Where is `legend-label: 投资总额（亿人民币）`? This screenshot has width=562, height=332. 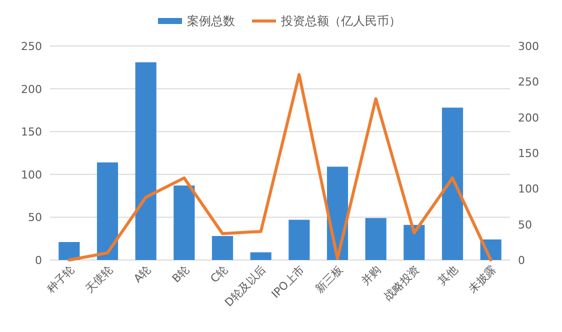 legend-label: 投资总额（亿人民币） is located at coordinates (340, 21).